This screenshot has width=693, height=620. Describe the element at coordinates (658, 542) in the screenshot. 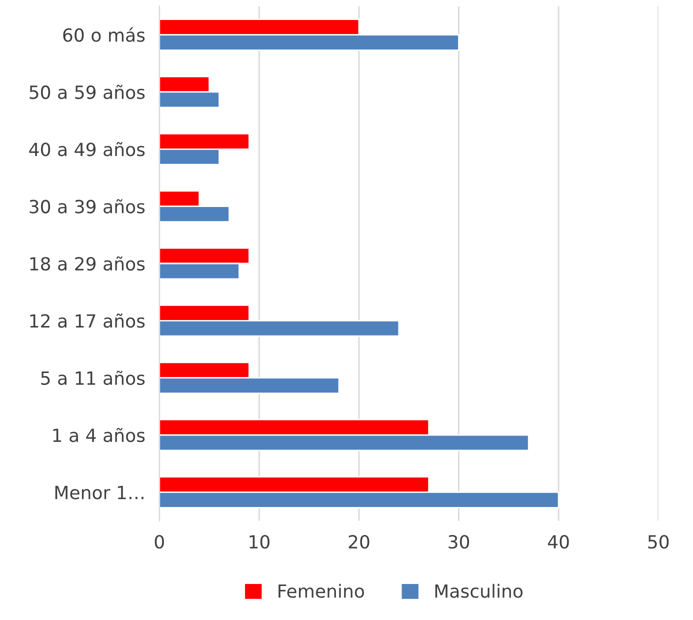

I see `x-tick-label: 50` at that location.